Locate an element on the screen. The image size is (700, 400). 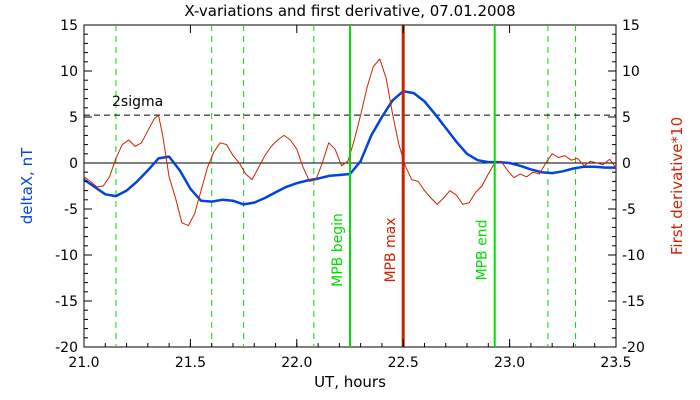
y-tick-label-right: -10 is located at coordinates (633, 256).